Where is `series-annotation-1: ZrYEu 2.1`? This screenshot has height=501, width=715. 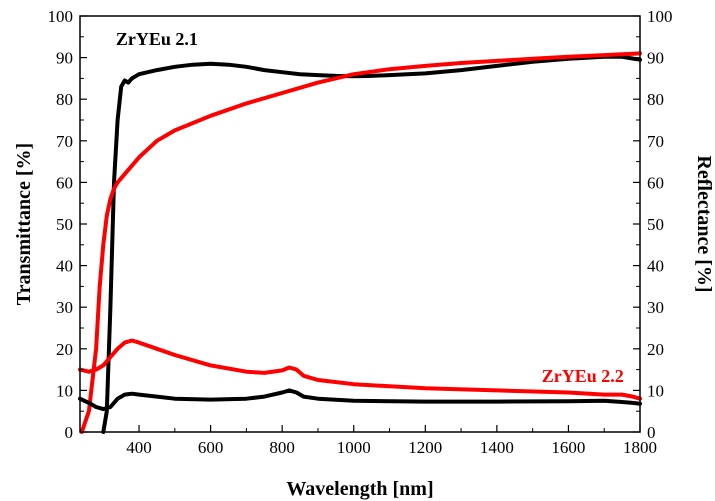
series-annotation-1: ZrYEu 2.1 is located at coordinates (157, 39).